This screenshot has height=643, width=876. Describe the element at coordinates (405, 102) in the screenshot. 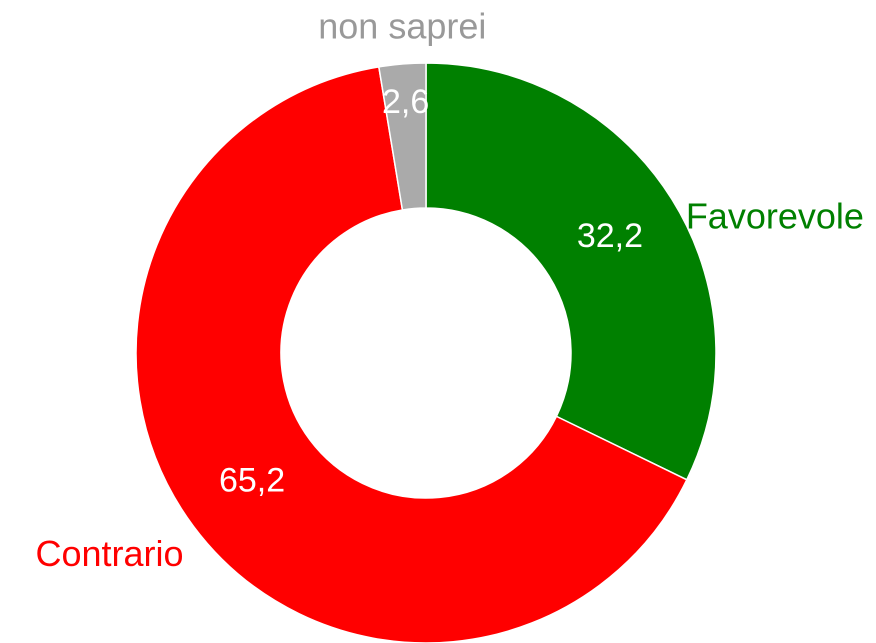

I see `data-label: 2,6` at that location.